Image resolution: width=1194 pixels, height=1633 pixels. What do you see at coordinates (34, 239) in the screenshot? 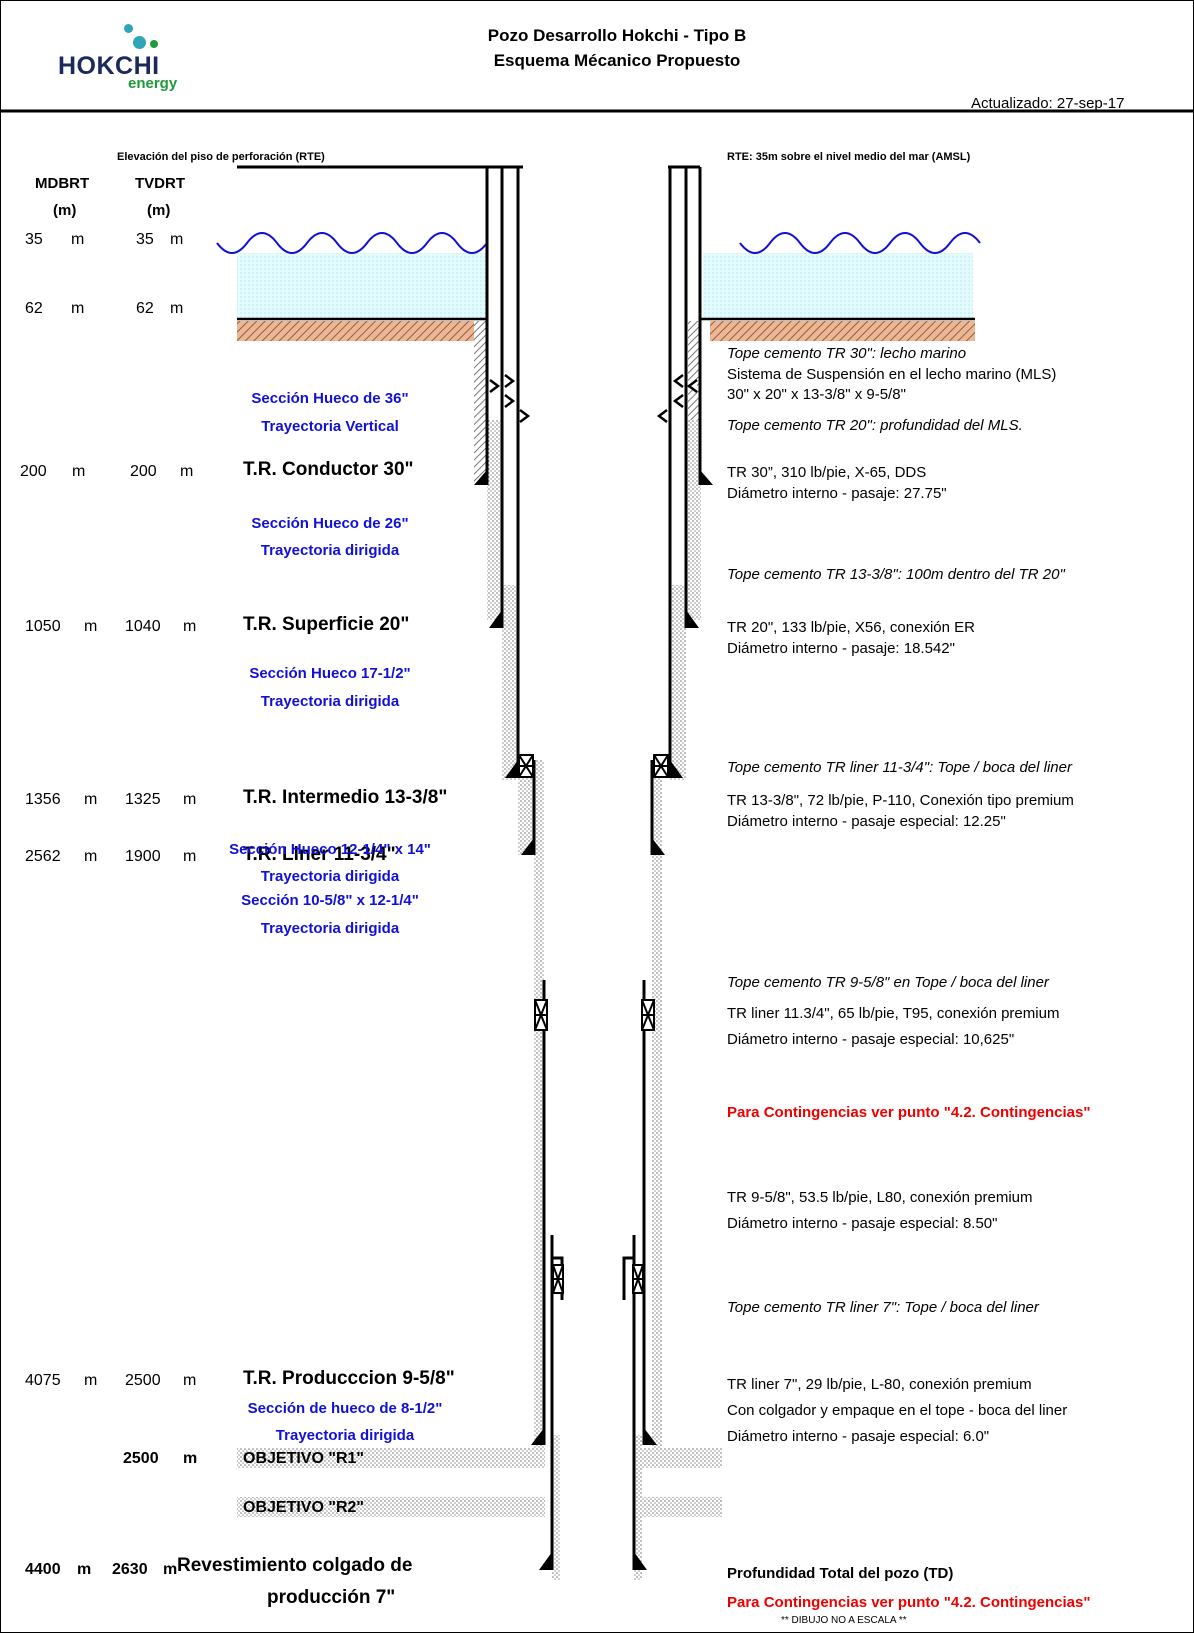
I see `md-value: 35` at bounding box center [34, 239].